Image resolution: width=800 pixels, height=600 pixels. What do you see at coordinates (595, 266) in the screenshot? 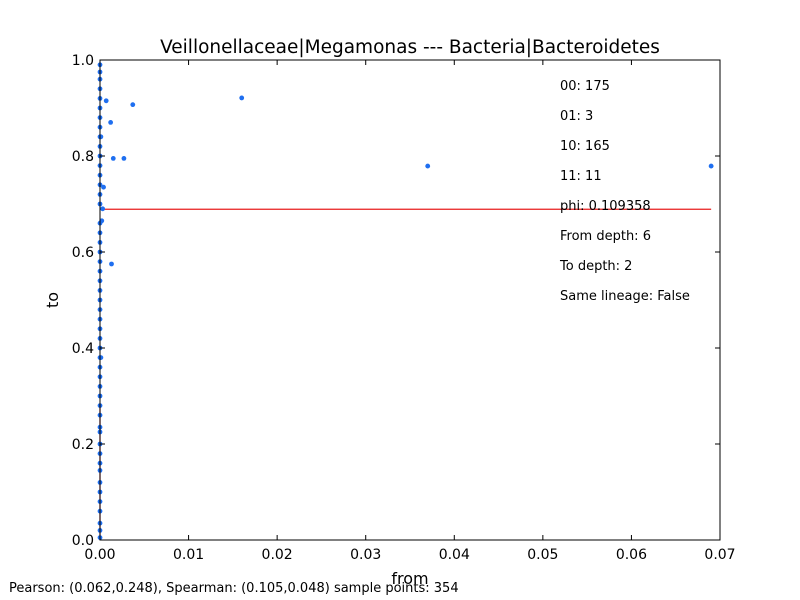
I see `stats-annotation: To depth: 2` at bounding box center [595, 266].